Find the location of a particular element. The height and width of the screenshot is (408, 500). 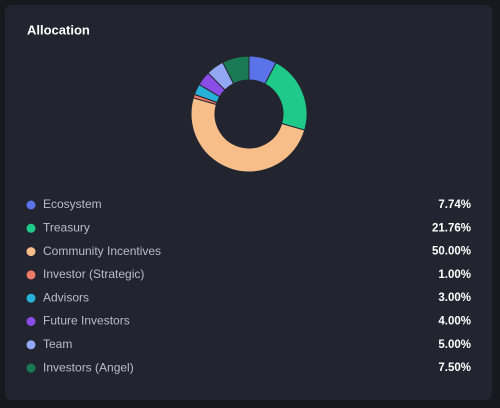

legend-label: Team is located at coordinates (57, 344).